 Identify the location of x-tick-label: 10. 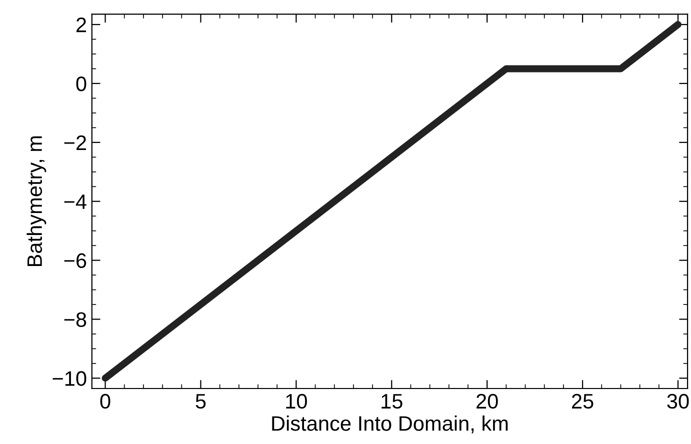
(296, 401).